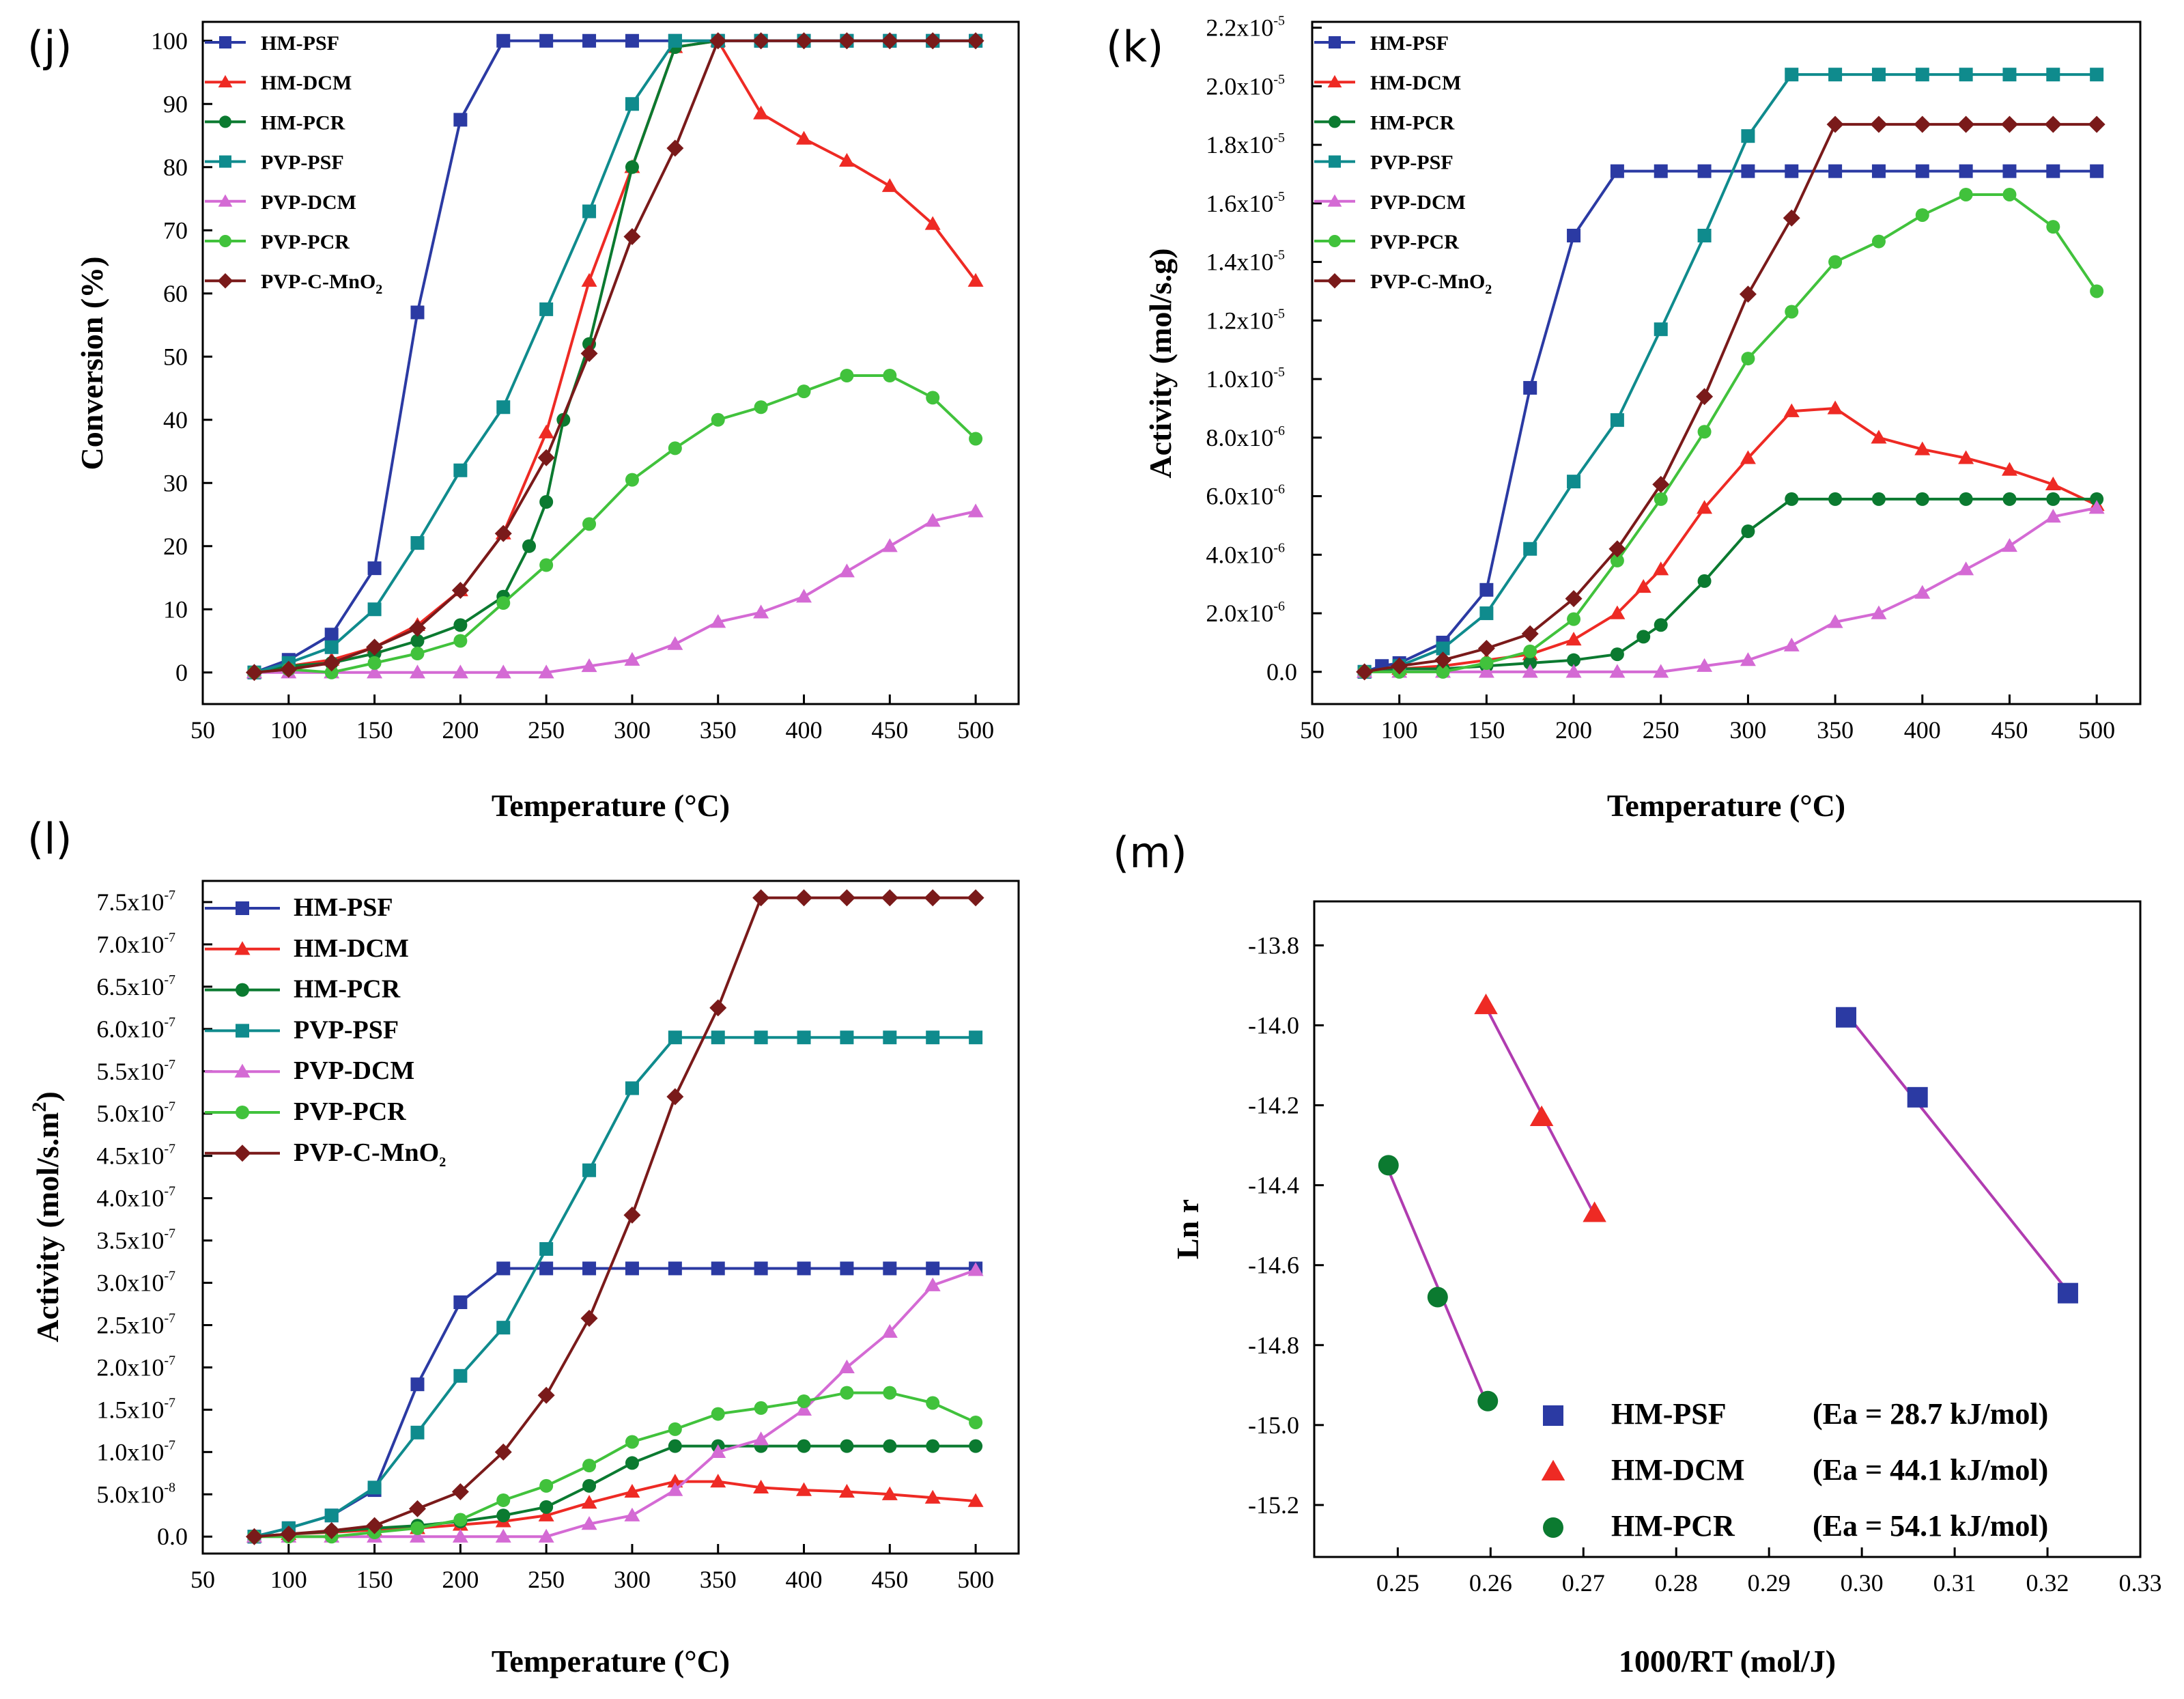 The image size is (2184, 1699). What do you see at coordinates (1418, 202) in the screenshot?
I see `legend-label: PVP-DCM` at bounding box center [1418, 202].